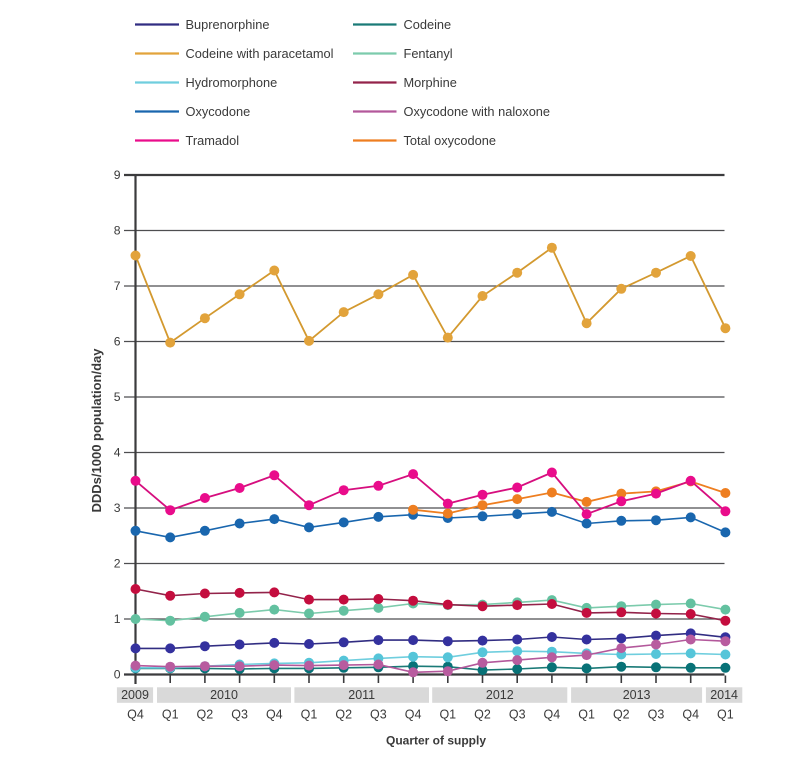 This screenshot has height=766, width=810. What do you see at coordinates (96, 430) in the screenshot?
I see `svg-text: DDDs/1000 population/day` at bounding box center [96, 430].